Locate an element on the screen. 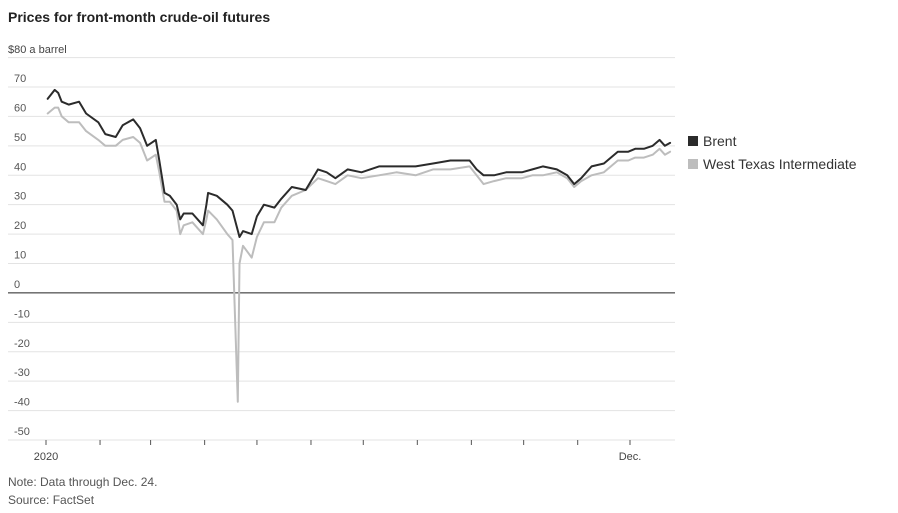  y-tick-label: 40 is located at coordinates (20, 167).